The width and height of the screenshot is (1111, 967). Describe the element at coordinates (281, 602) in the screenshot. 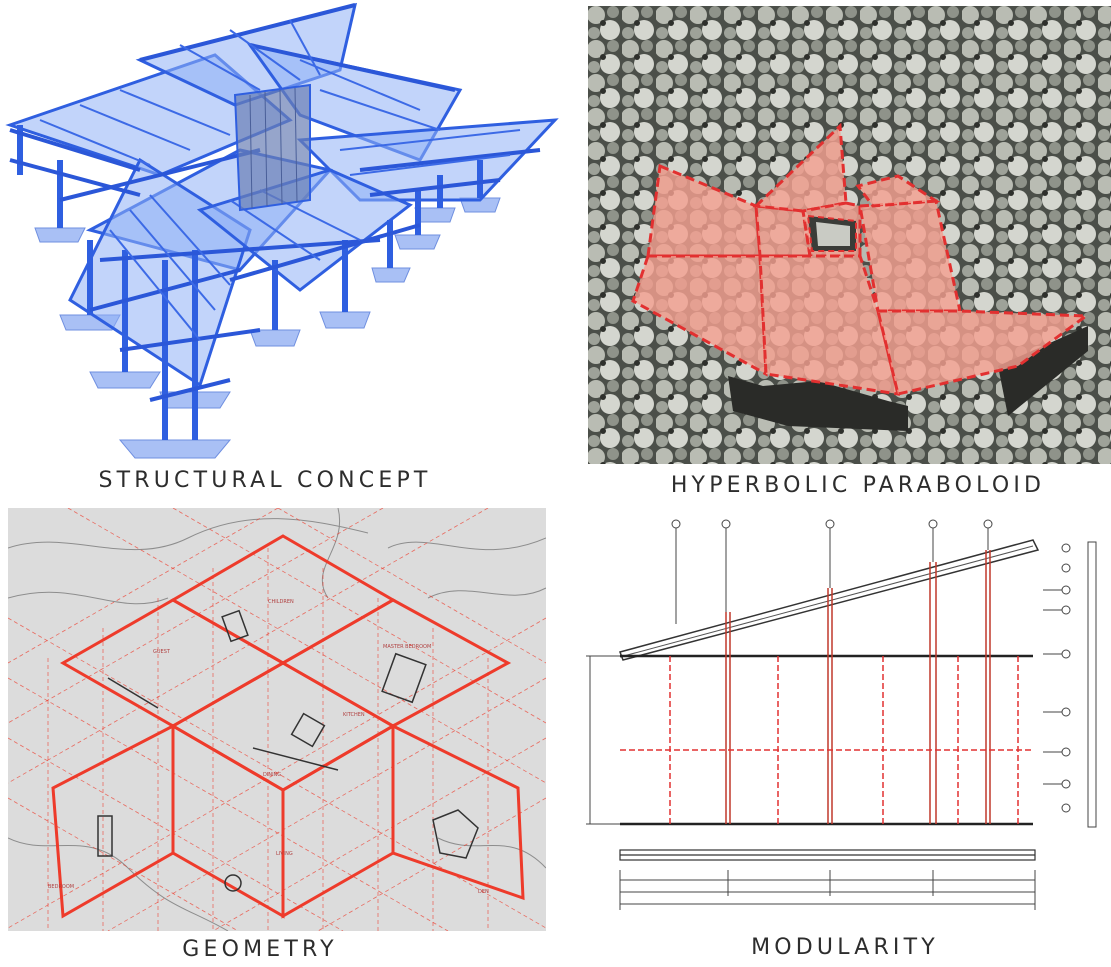

I see `svg-text: CHILDREN` at that location.